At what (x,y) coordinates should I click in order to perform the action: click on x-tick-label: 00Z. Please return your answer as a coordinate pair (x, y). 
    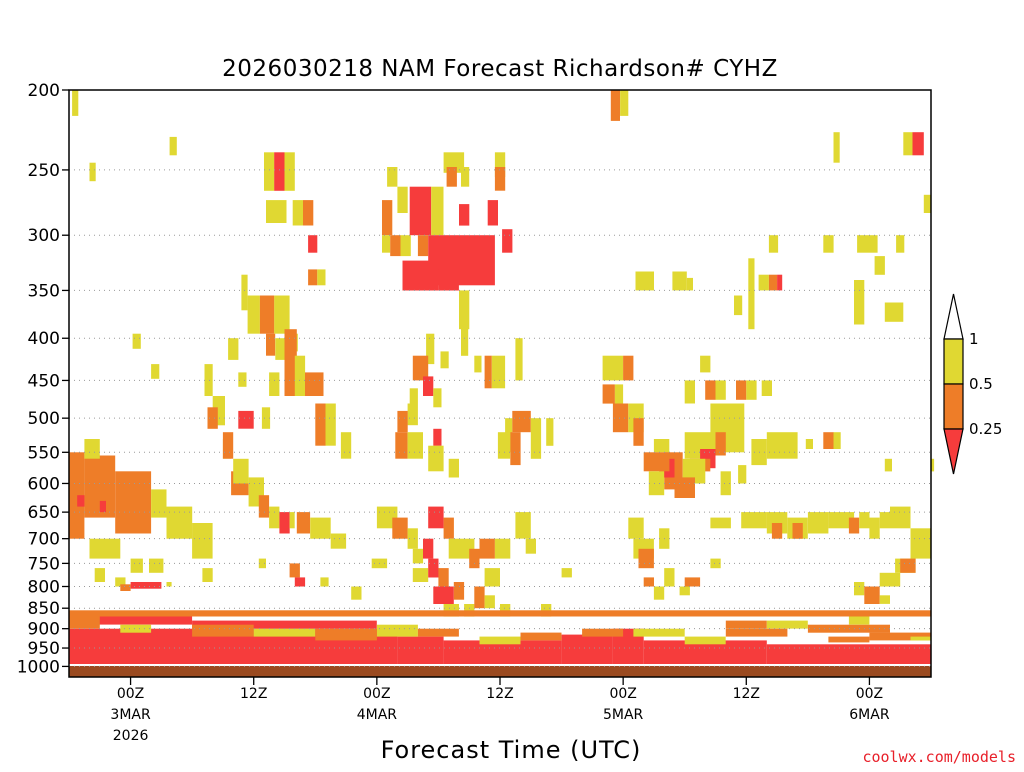
    Looking at the image, I should click on (869, 694).